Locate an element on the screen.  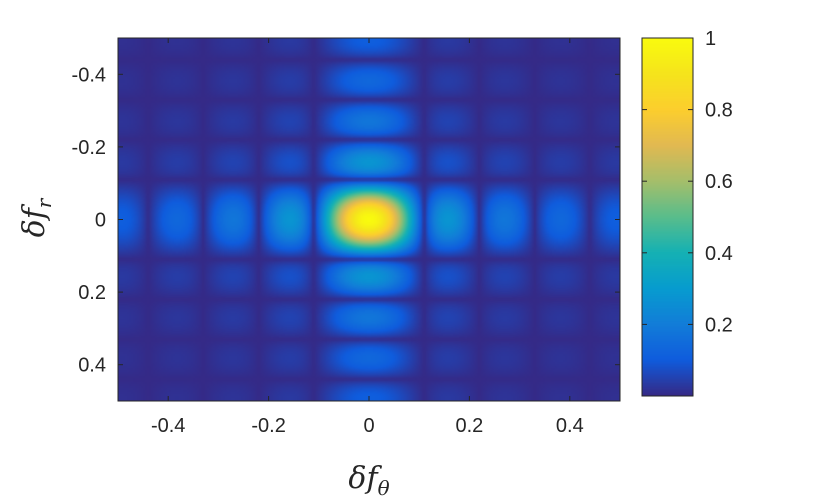
y-tick-label: 0.4 is located at coordinates (92, 366).